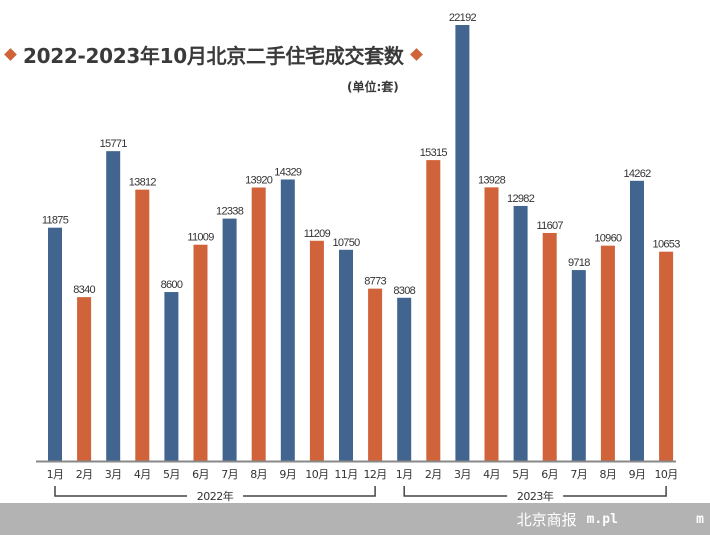 This screenshot has height=535, width=710. What do you see at coordinates (143, 183) in the screenshot?
I see `data-label: 13812` at bounding box center [143, 183].